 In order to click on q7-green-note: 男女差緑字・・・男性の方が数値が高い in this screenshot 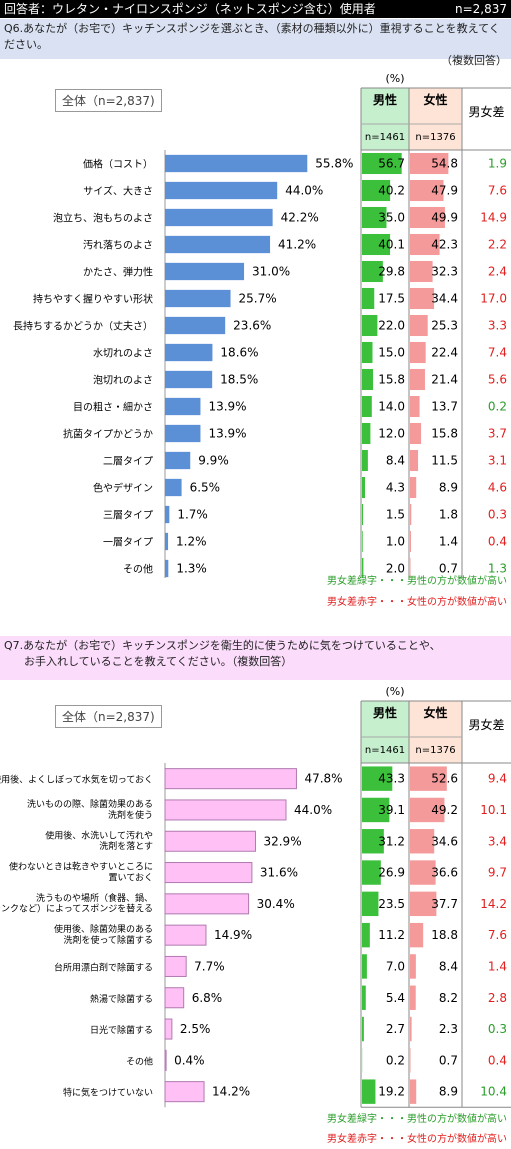, I will do `click(417, 1119)`.